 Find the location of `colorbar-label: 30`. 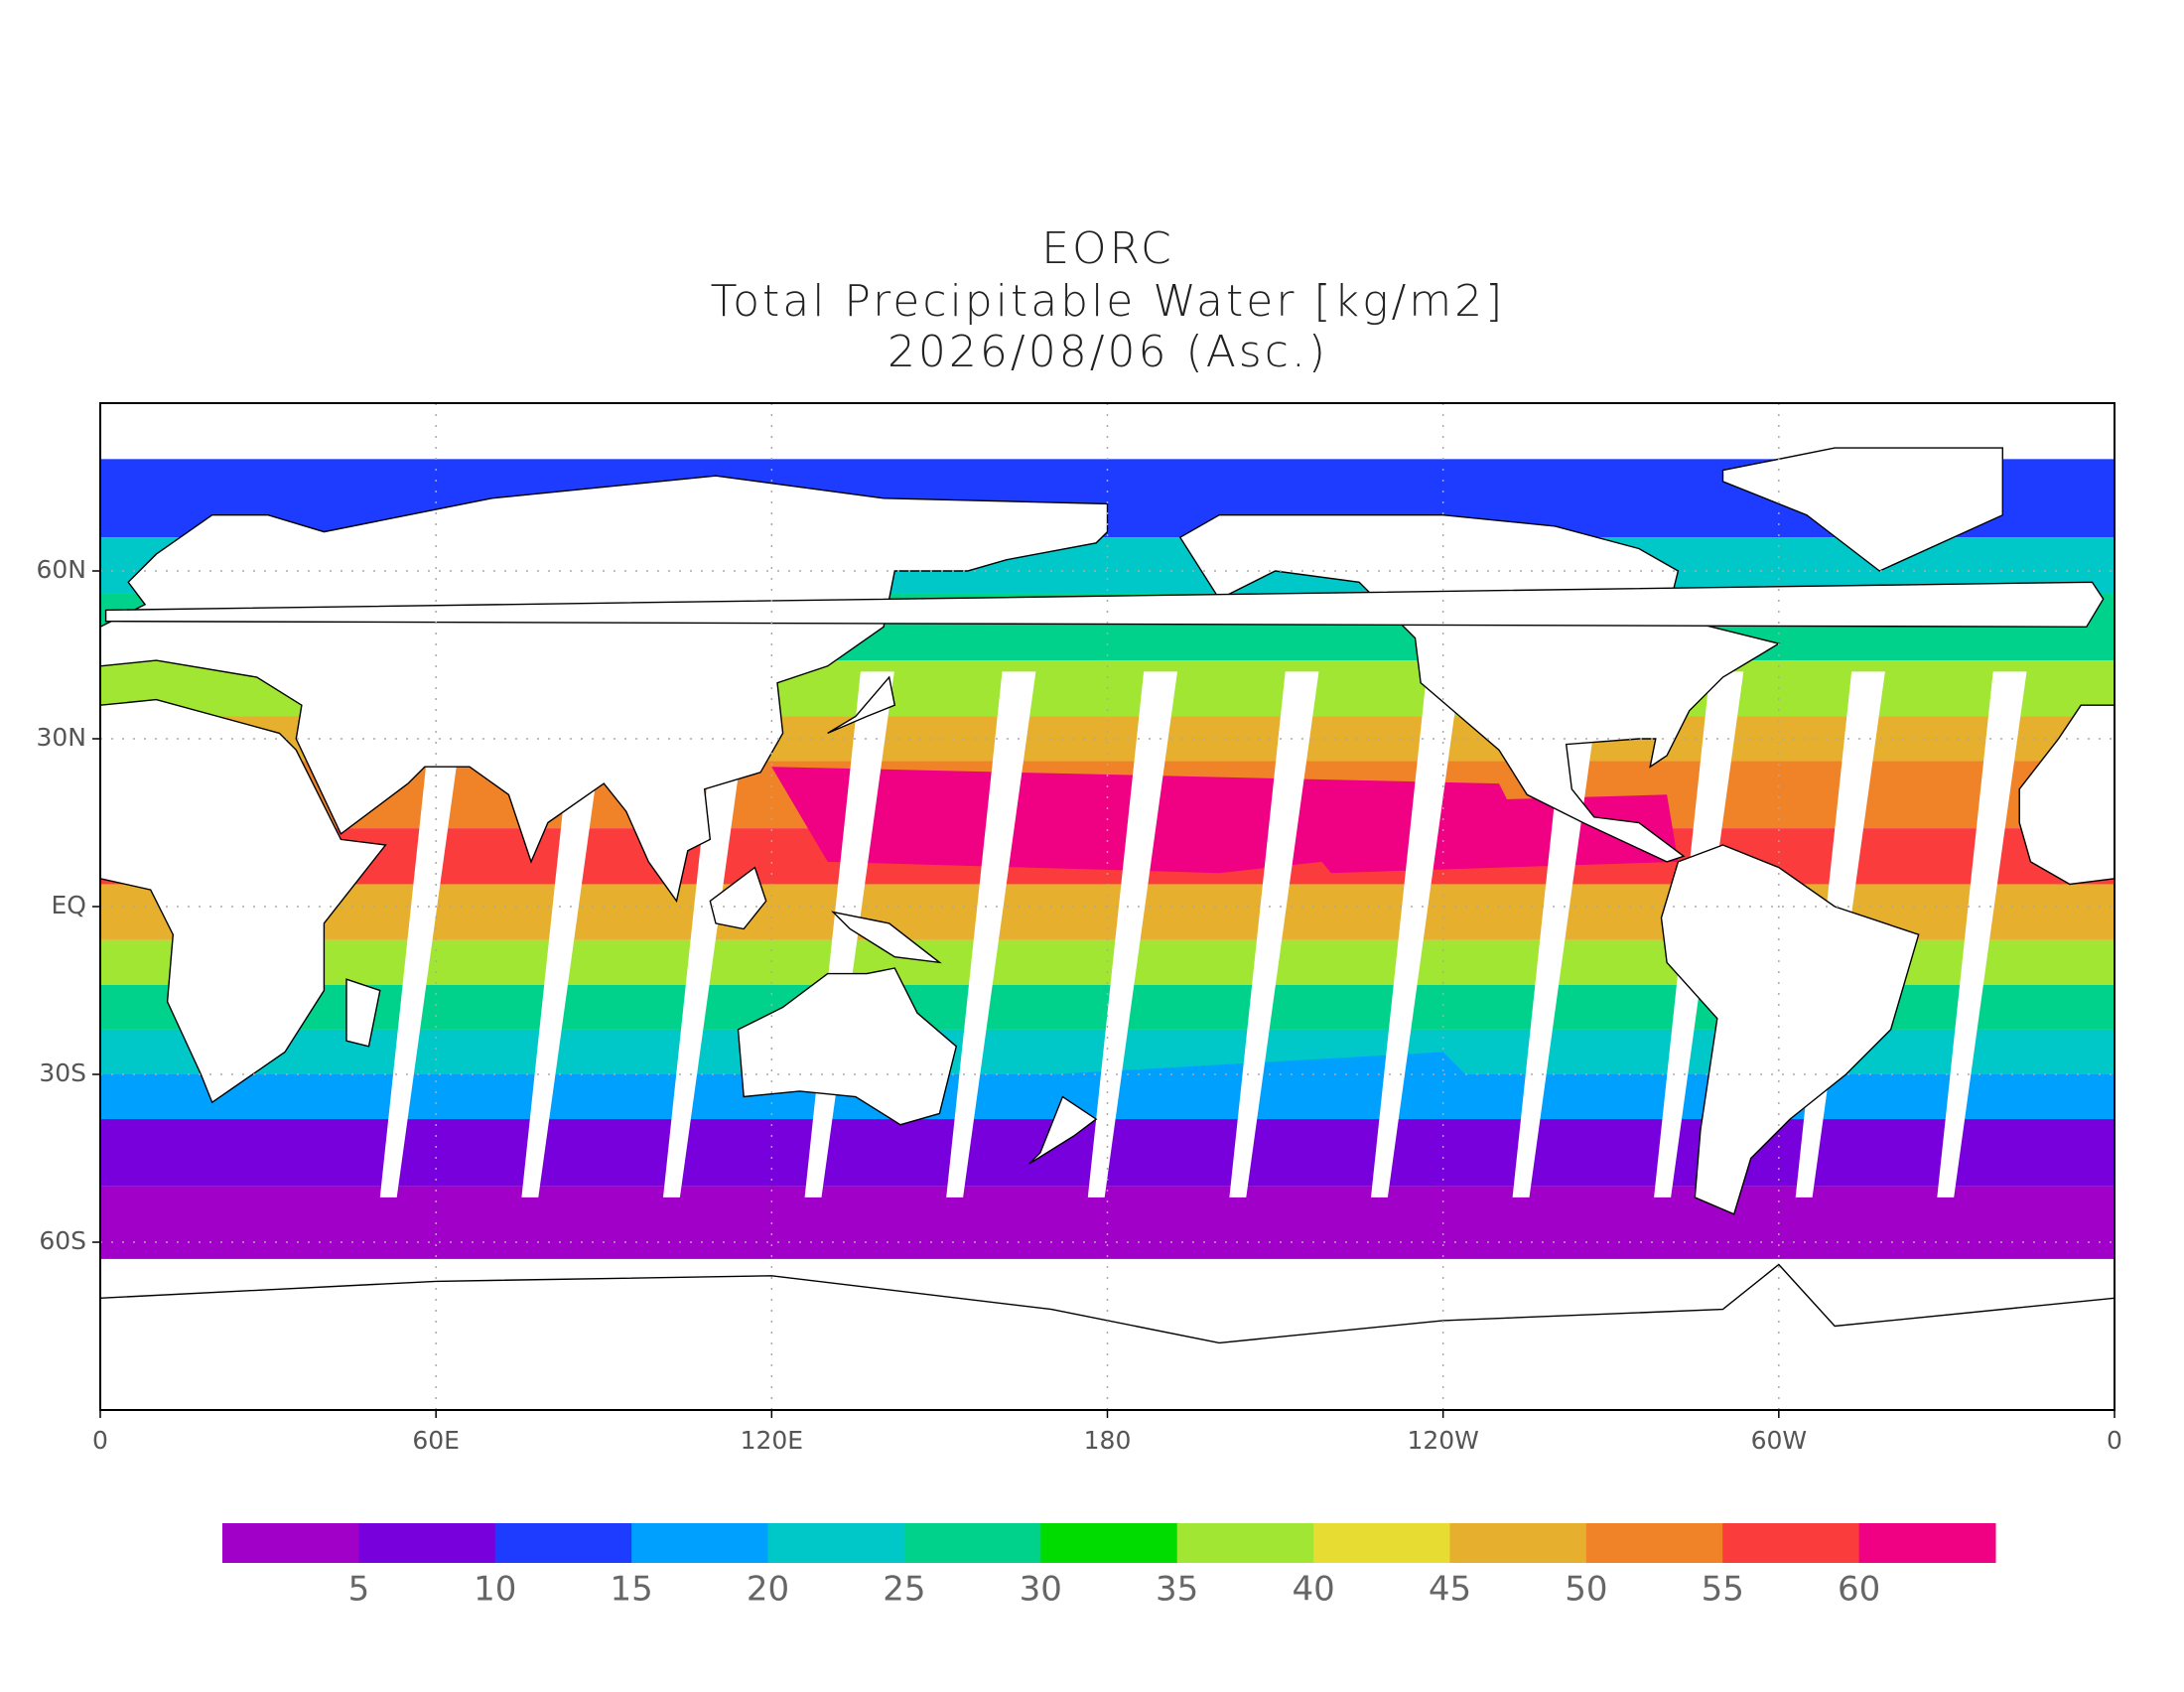

colorbar-label: 30 is located at coordinates (1041, 1590).